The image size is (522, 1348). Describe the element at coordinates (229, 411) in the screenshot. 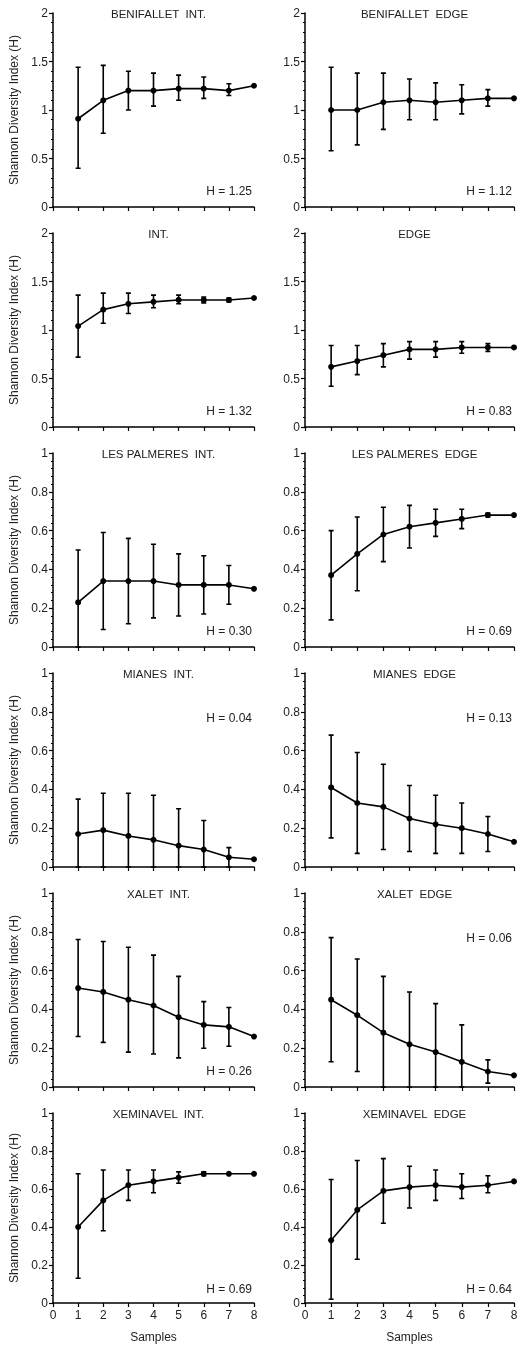

I see `annotation: H = 1.32` at that location.